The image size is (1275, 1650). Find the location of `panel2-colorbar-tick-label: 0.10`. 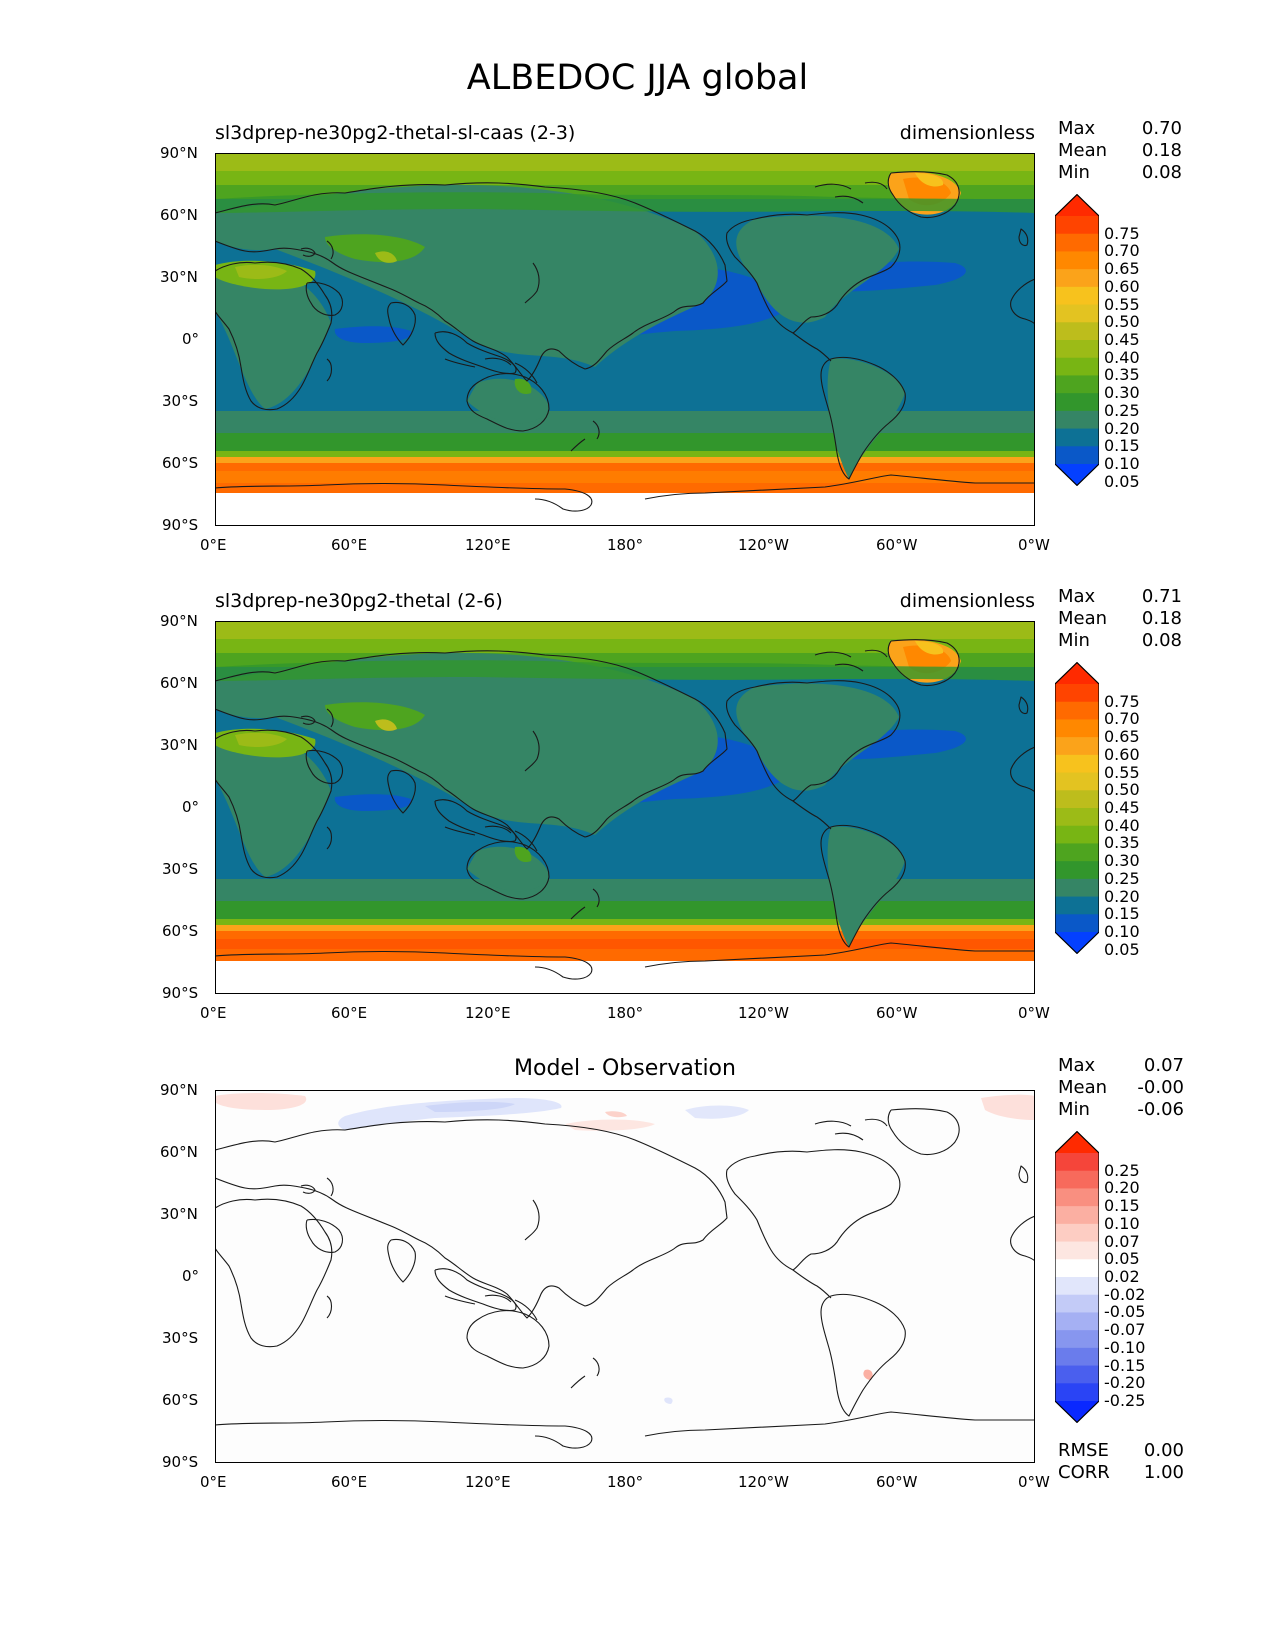

panel2-colorbar-tick-label: 0.10 is located at coordinates (1122, 931).